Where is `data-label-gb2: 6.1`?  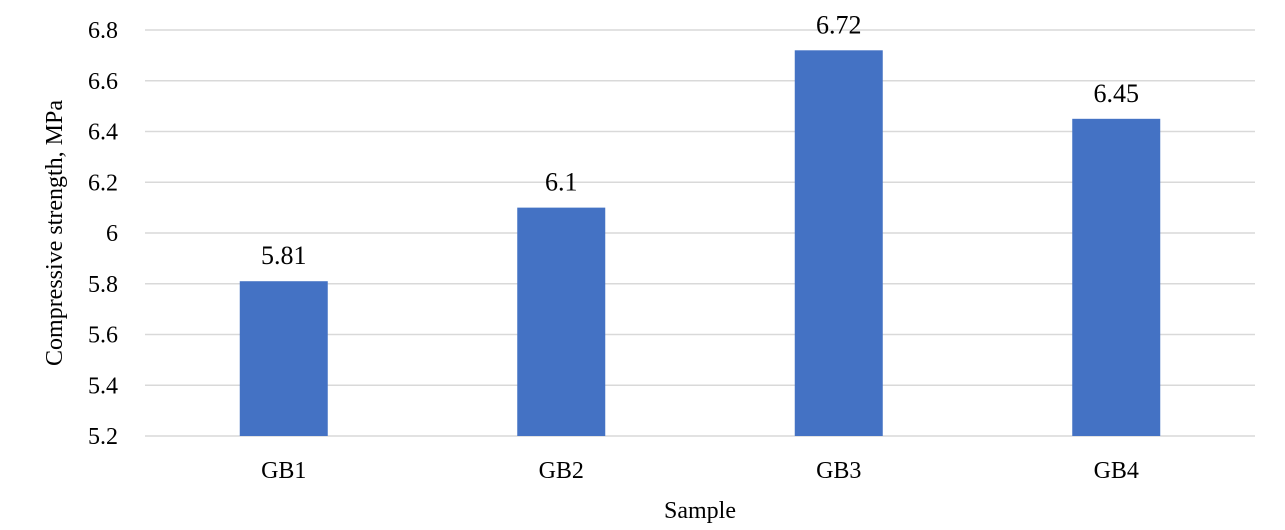 data-label-gb2: 6.1 is located at coordinates (561, 182).